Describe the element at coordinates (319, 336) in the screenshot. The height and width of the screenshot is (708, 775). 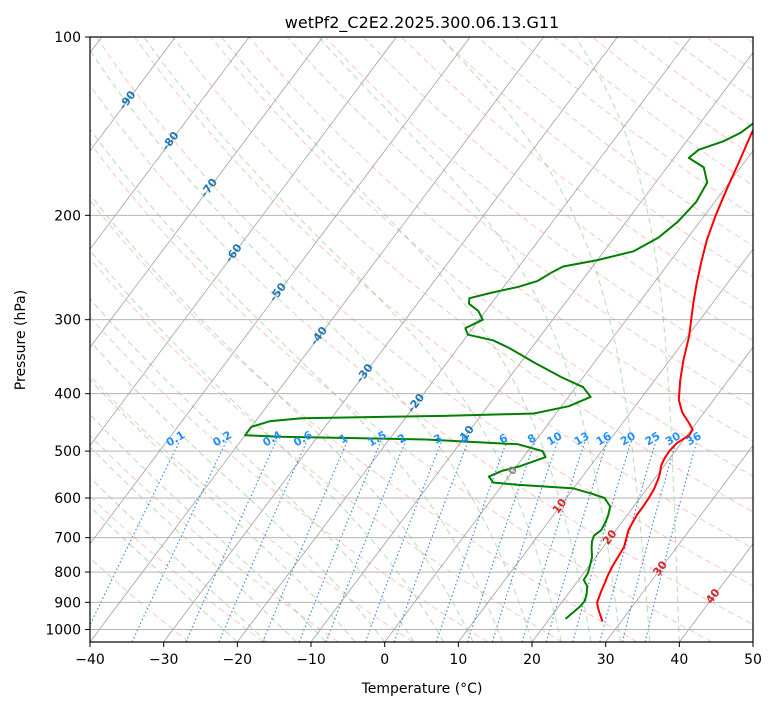
I see `isotherm-label: -40` at that location.